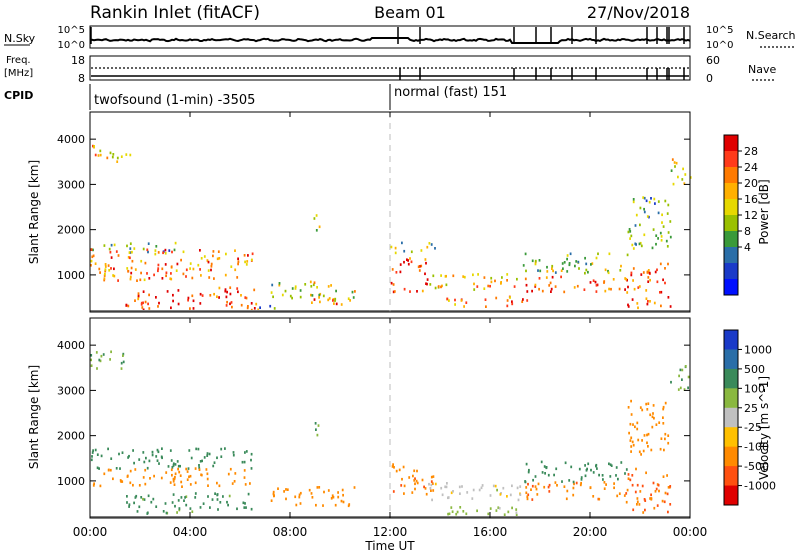 The width and height of the screenshot is (800, 554). Describe the element at coordinates (34, 417) in the screenshot. I see `velocity-ylabel: Slant Range [km]` at that location.